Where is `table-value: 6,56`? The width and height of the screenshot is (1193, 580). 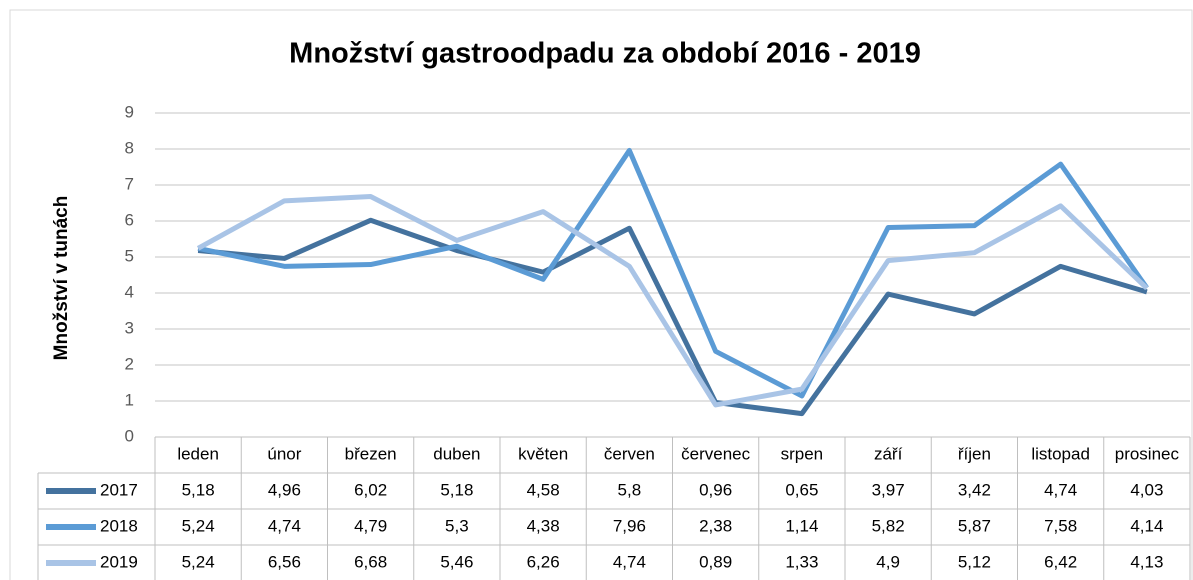
table-value: 6,56 is located at coordinates (284, 561).